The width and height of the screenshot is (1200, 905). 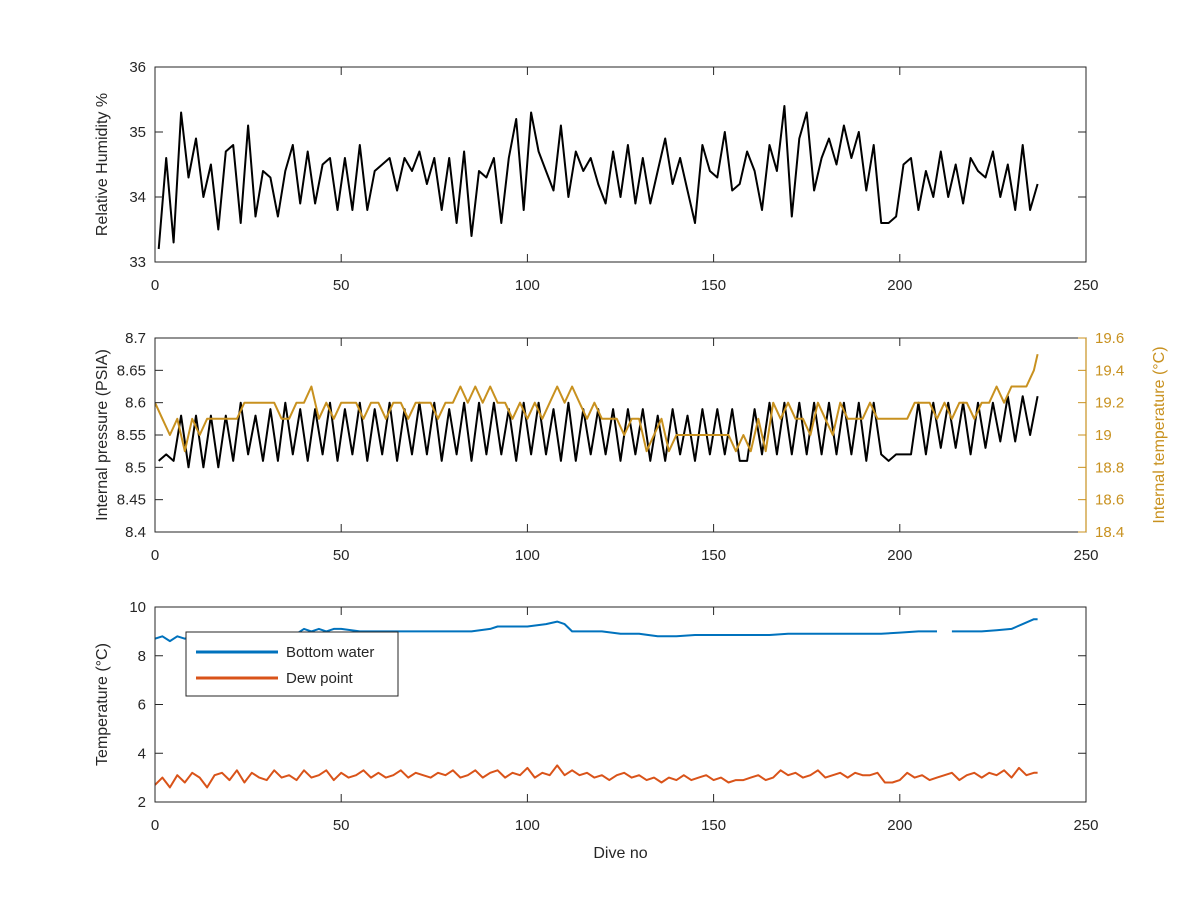 What do you see at coordinates (131, 370) in the screenshot?
I see `y-tick-label: 8.65` at bounding box center [131, 370].